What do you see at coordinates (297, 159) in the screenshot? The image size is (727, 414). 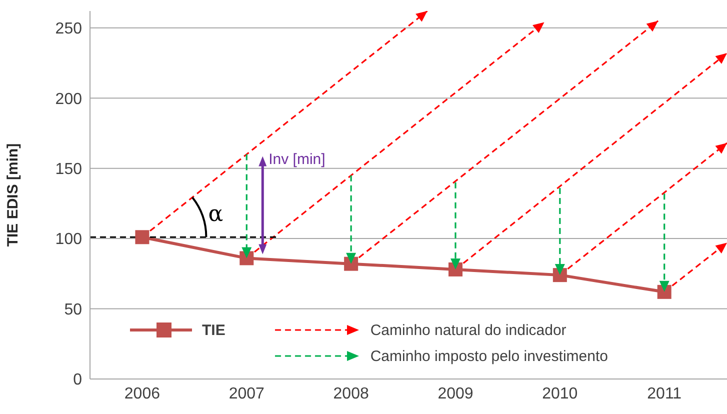 I see `annotation: Inv [min]` at bounding box center [297, 159].